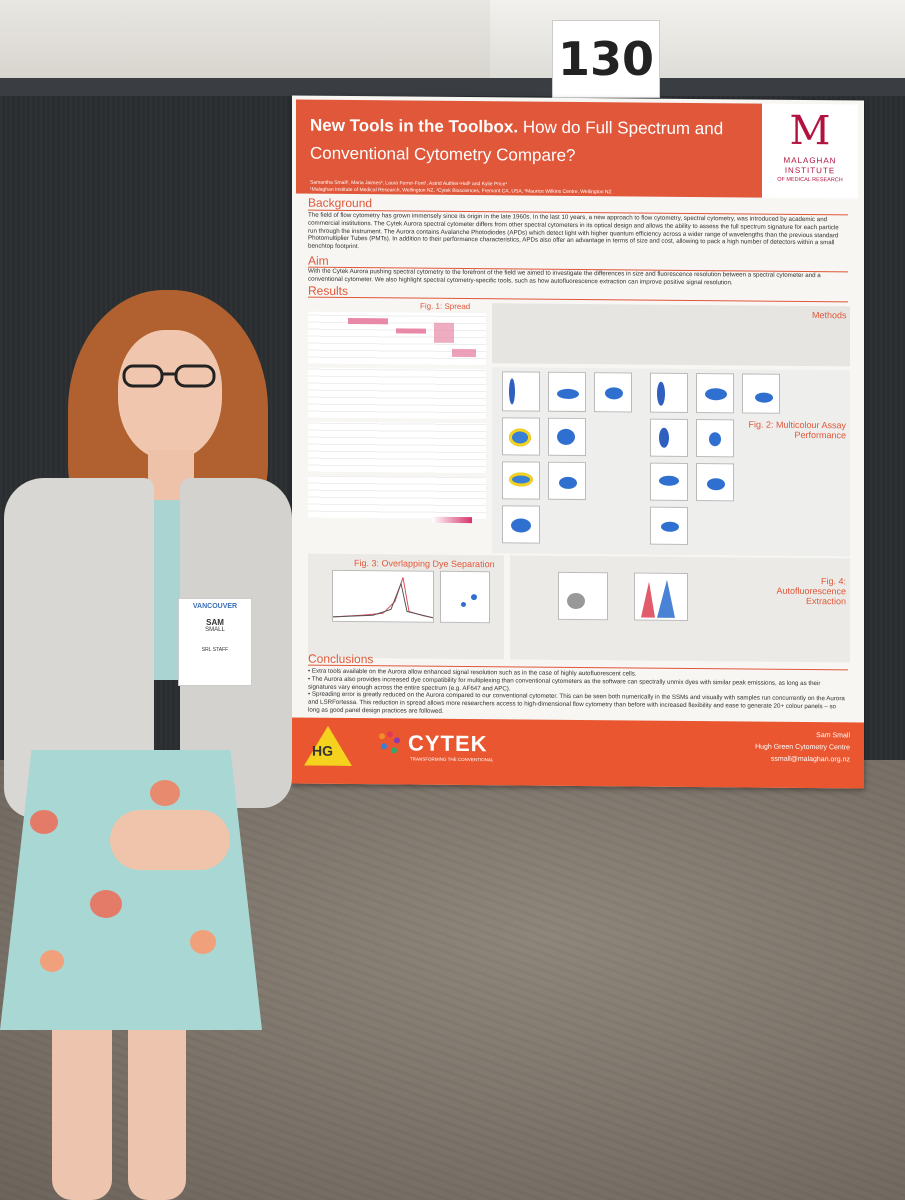  What do you see at coordinates (215, 642) in the screenshot?
I see `name-badge: VANCOUVER SAM SMALL SRL STAFF` at bounding box center [215, 642].